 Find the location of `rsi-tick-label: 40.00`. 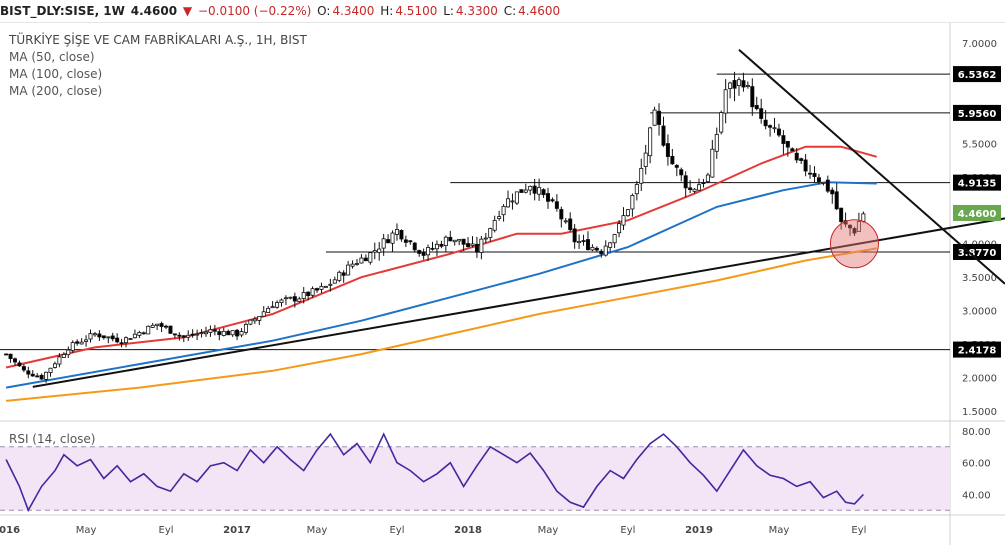

rsi-tick-label: 40.00 is located at coordinates (976, 495).